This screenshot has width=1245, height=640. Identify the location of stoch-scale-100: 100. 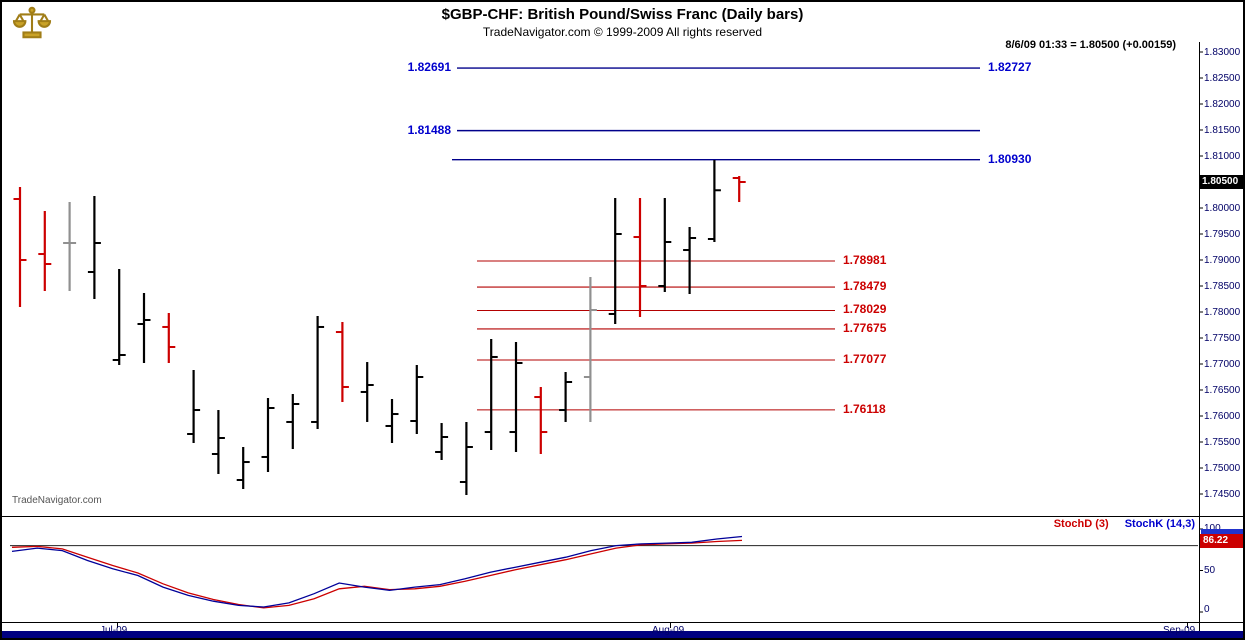
(1212, 528).